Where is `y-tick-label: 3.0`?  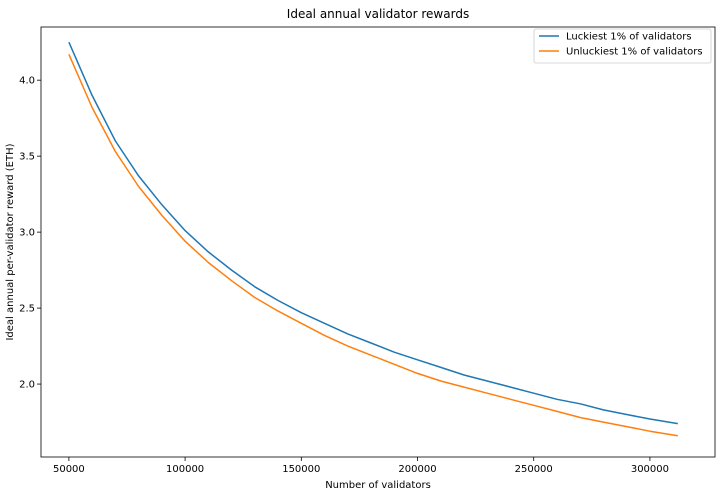
y-tick-label: 3.0 is located at coordinates (27, 233).